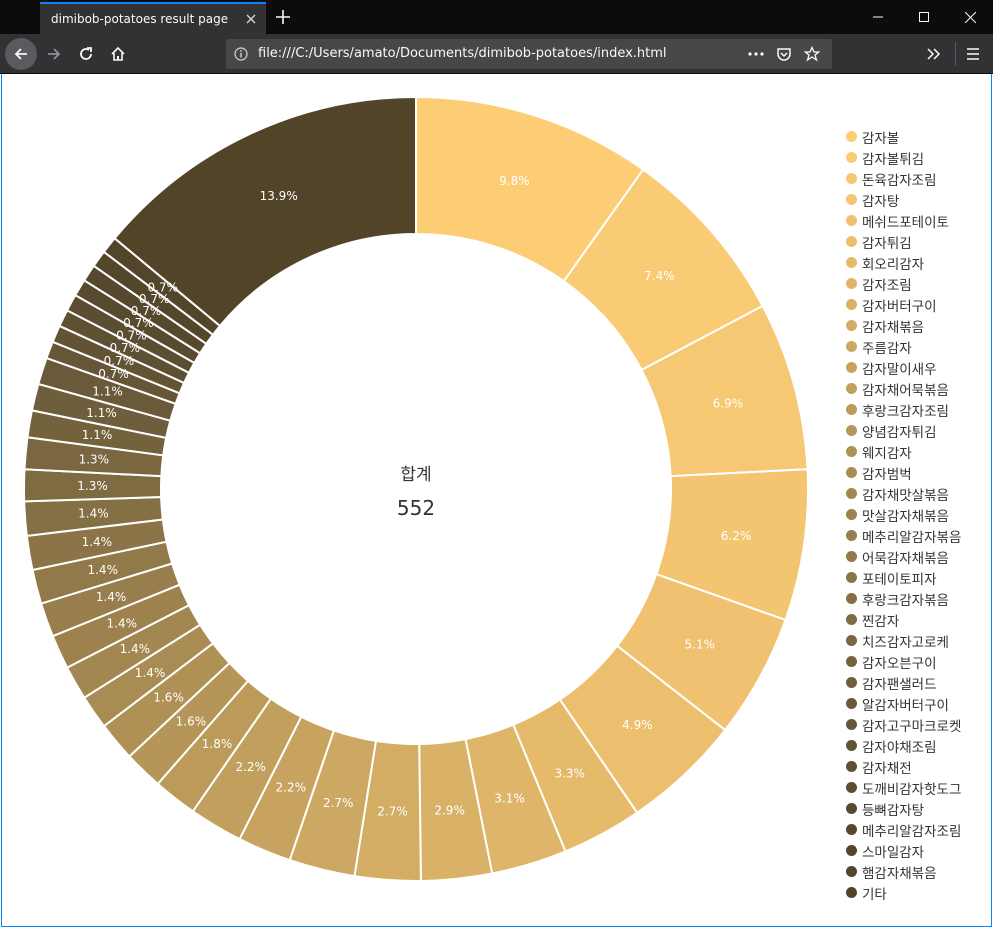 The width and height of the screenshot is (993, 928). Describe the element at coordinates (881, 621) in the screenshot. I see `legend-label: 찐감자` at that location.